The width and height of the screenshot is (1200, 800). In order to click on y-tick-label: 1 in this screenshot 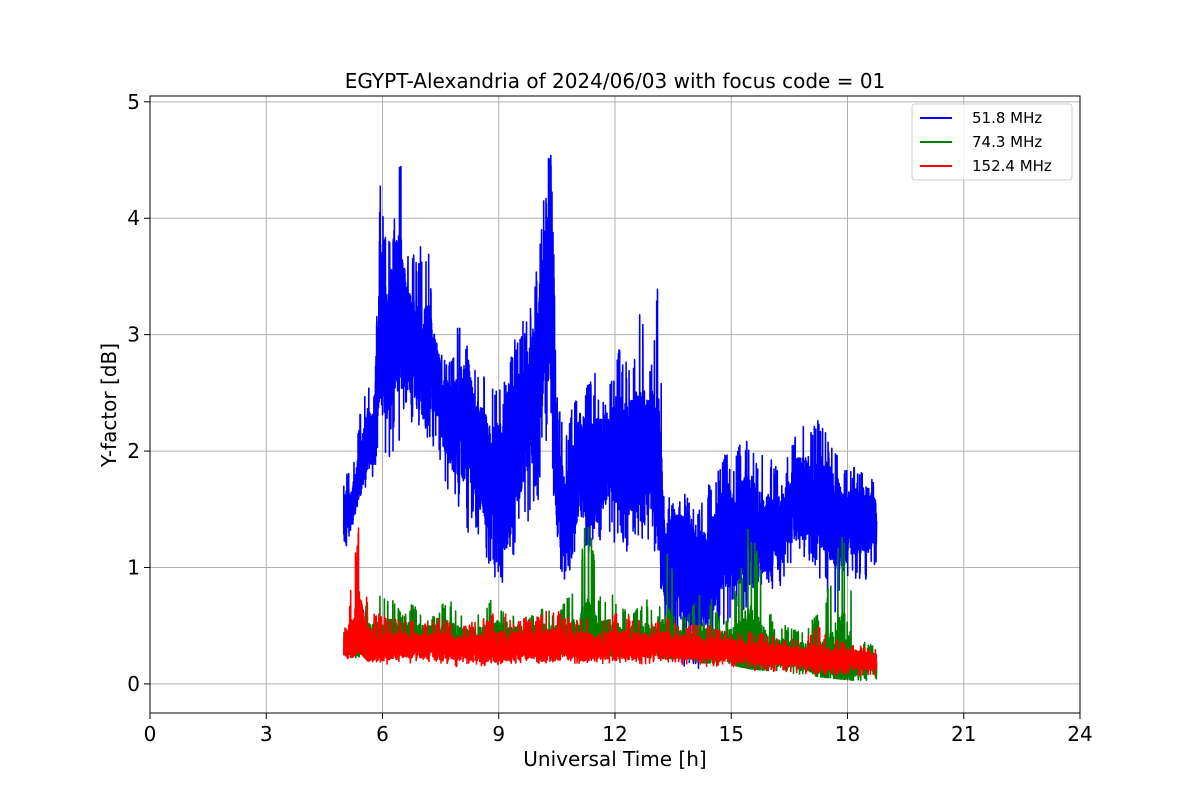, I will do `click(133, 567)`.